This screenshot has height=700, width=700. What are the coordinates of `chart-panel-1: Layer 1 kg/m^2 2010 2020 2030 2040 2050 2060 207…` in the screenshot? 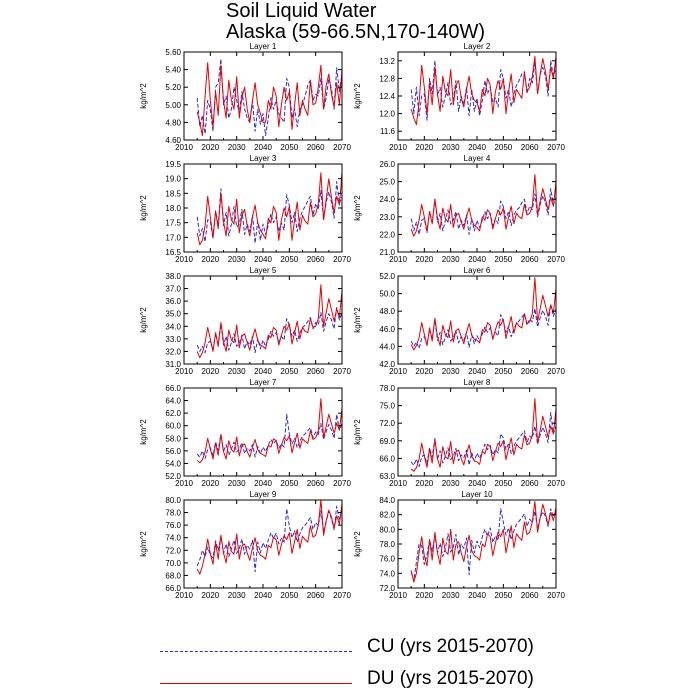 It's located at (245, 97).